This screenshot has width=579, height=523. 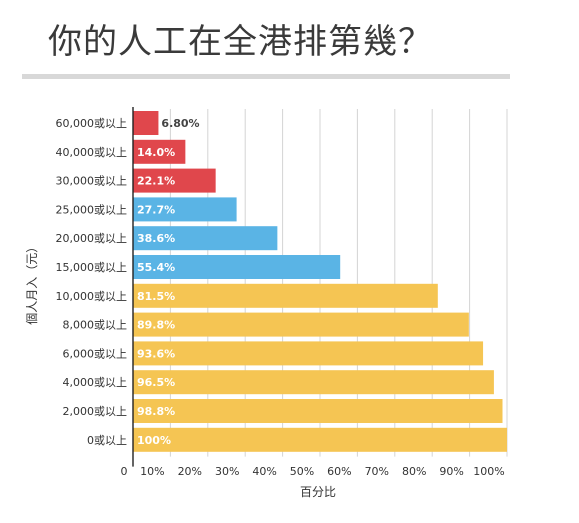 What do you see at coordinates (302, 471) in the screenshot?
I see `x-tick-label: 50%` at bounding box center [302, 471].